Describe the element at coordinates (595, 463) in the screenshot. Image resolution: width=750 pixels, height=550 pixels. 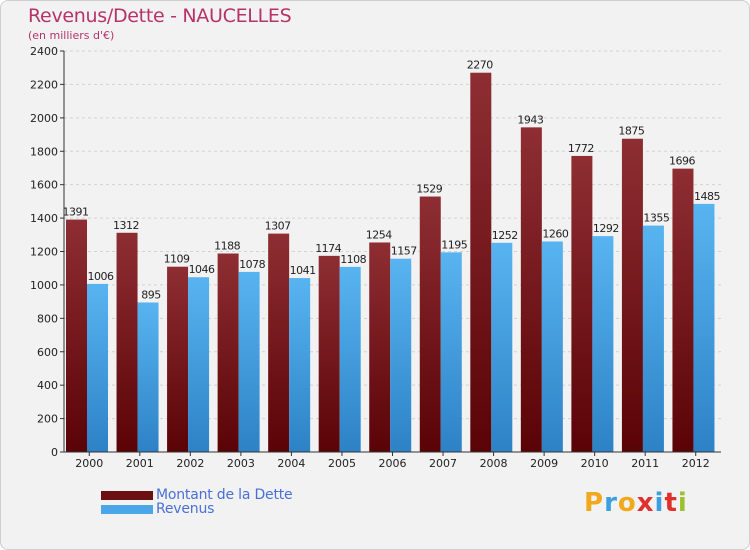
I see `x-tick-label: 2010` at that location.